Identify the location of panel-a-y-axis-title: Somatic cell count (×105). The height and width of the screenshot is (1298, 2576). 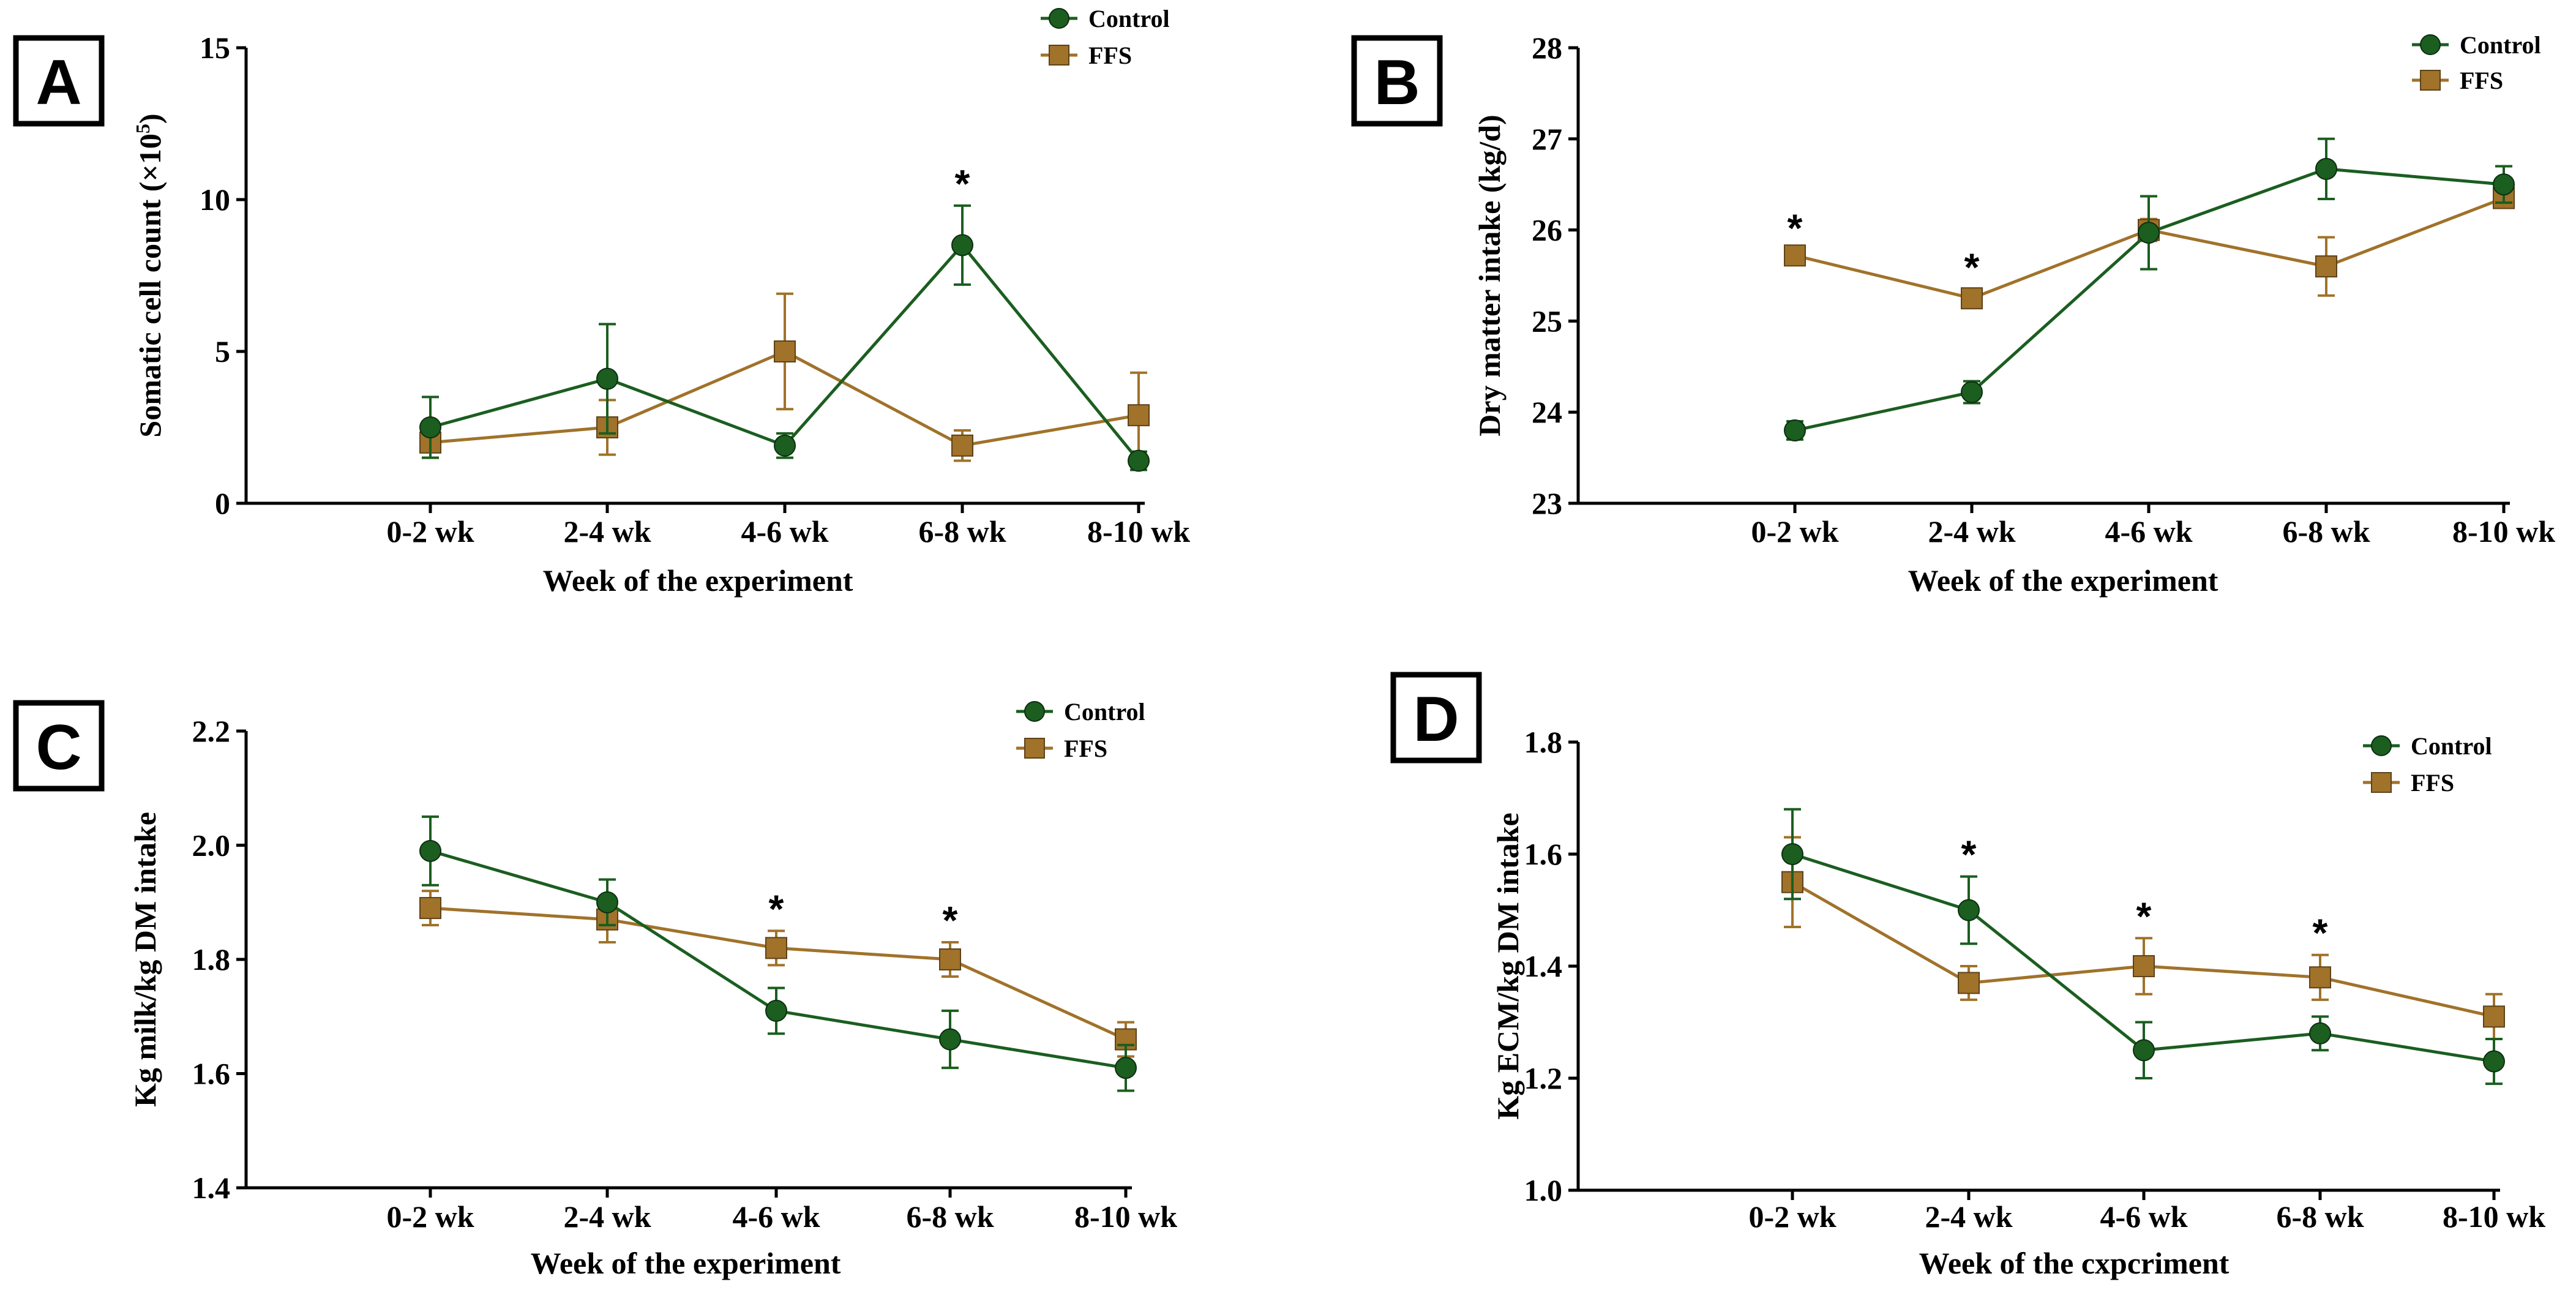
(149, 275).